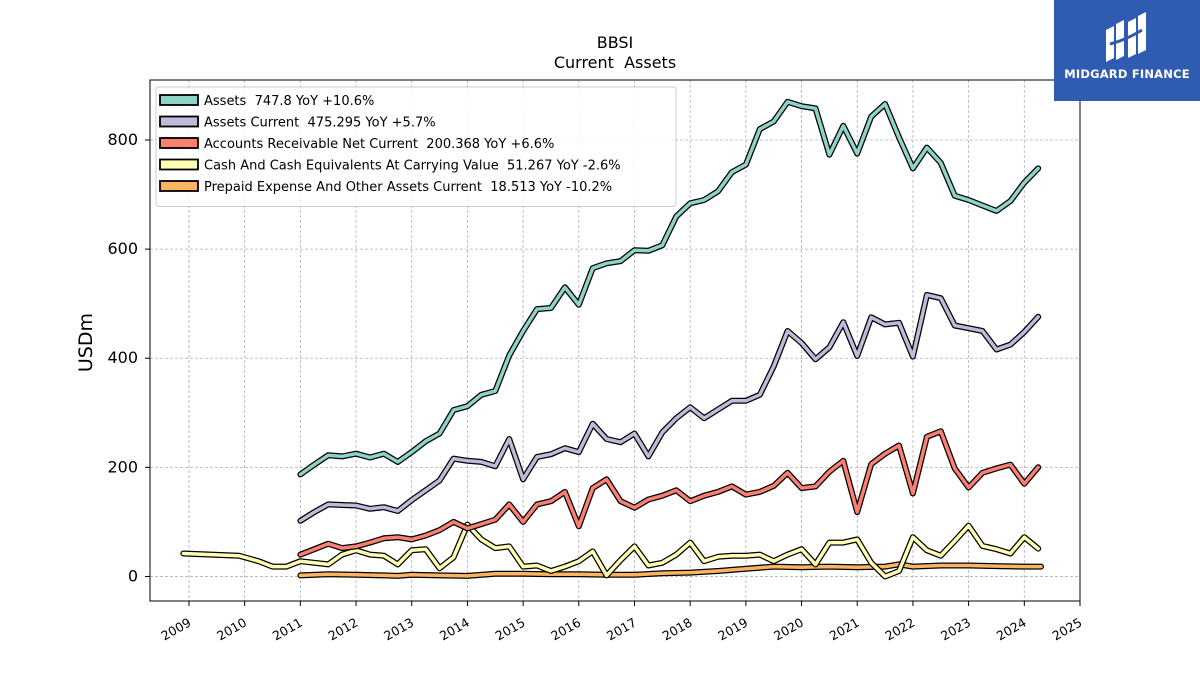 The width and height of the screenshot is (1200, 675). What do you see at coordinates (122, 248) in the screenshot?
I see `y-tick-label: 600` at bounding box center [122, 248].